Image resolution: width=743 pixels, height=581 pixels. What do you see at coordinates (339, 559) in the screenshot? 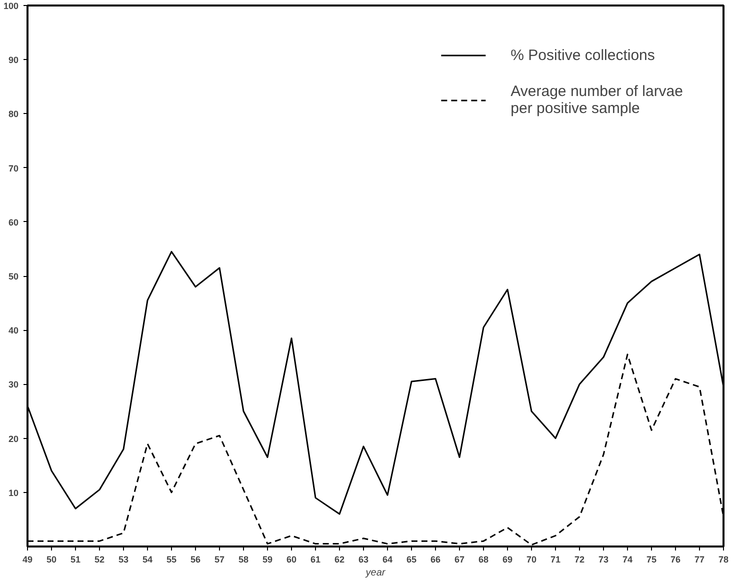
I see `x-tick-label: 62` at bounding box center [339, 559].